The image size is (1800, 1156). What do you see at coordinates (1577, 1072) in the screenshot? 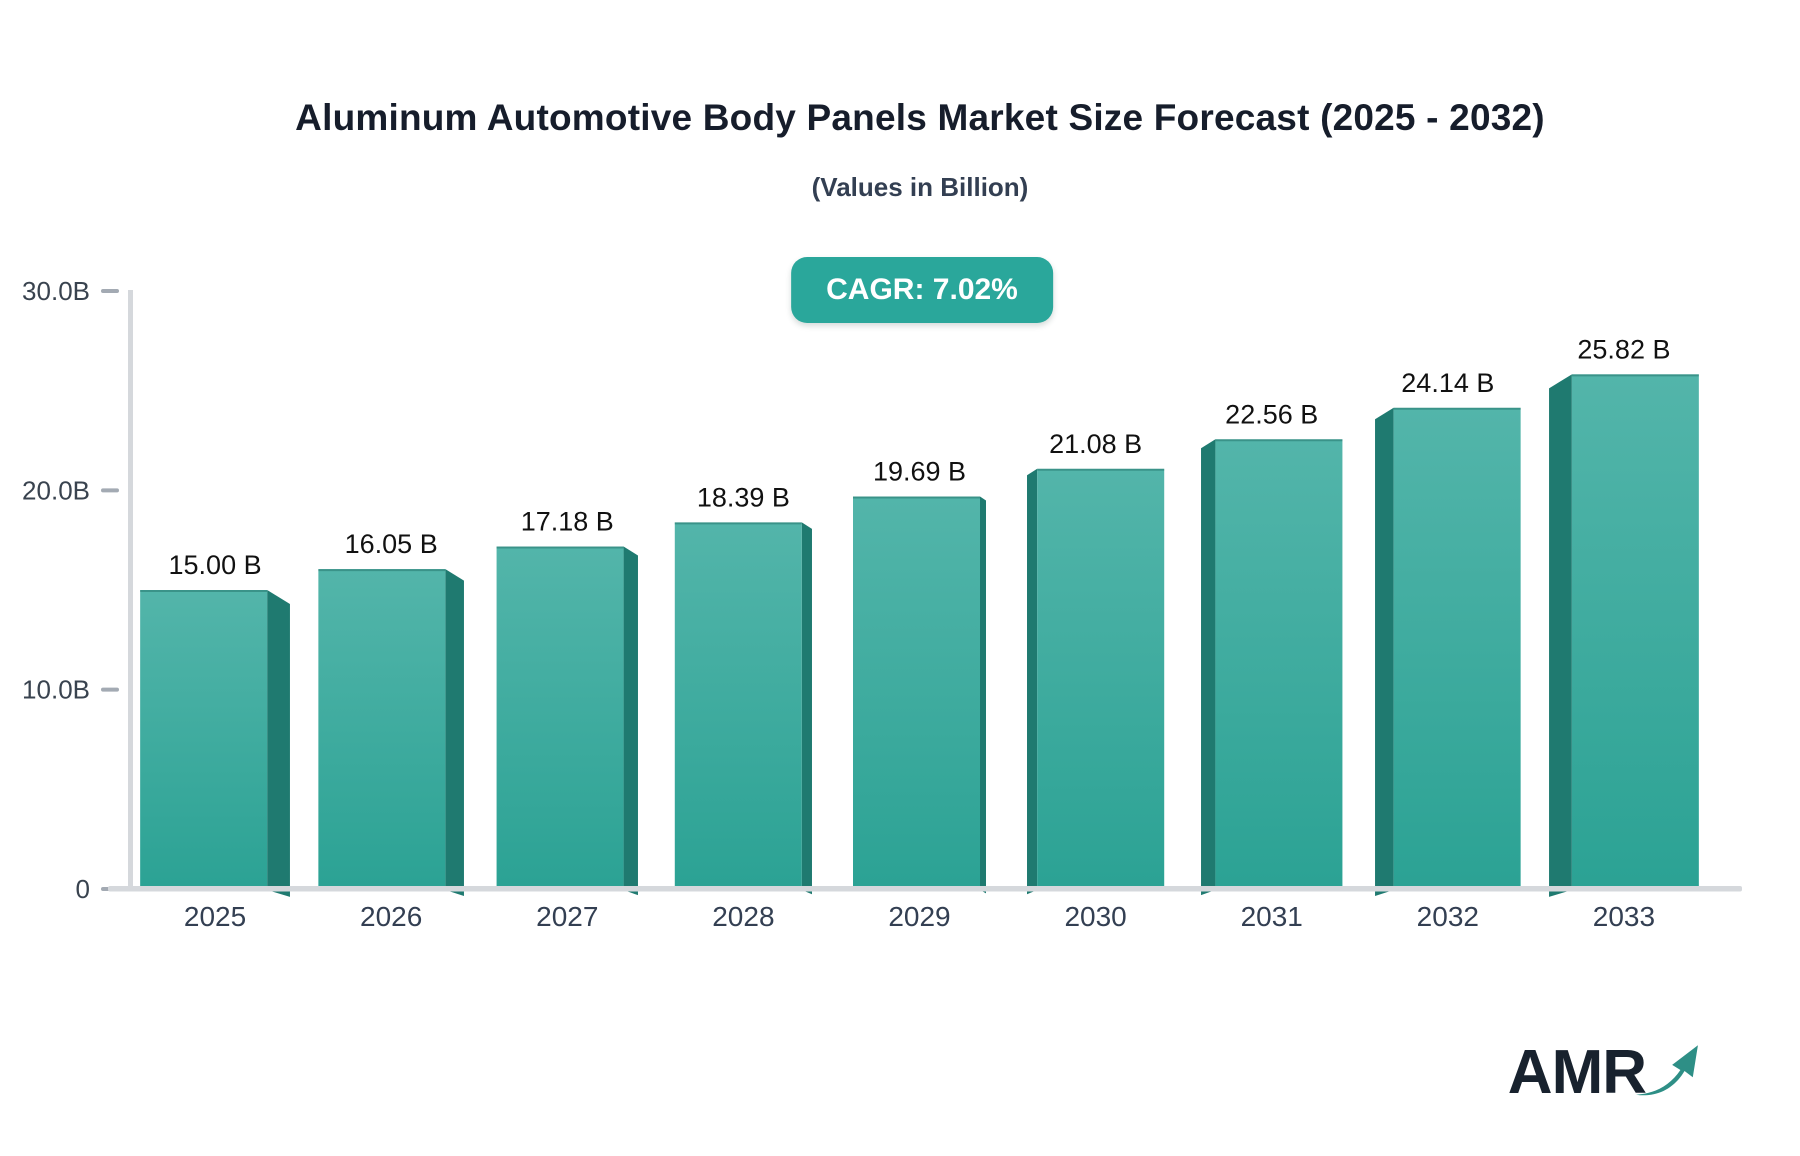
I see `amr-logo-text: AMR` at bounding box center [1577, 1072].